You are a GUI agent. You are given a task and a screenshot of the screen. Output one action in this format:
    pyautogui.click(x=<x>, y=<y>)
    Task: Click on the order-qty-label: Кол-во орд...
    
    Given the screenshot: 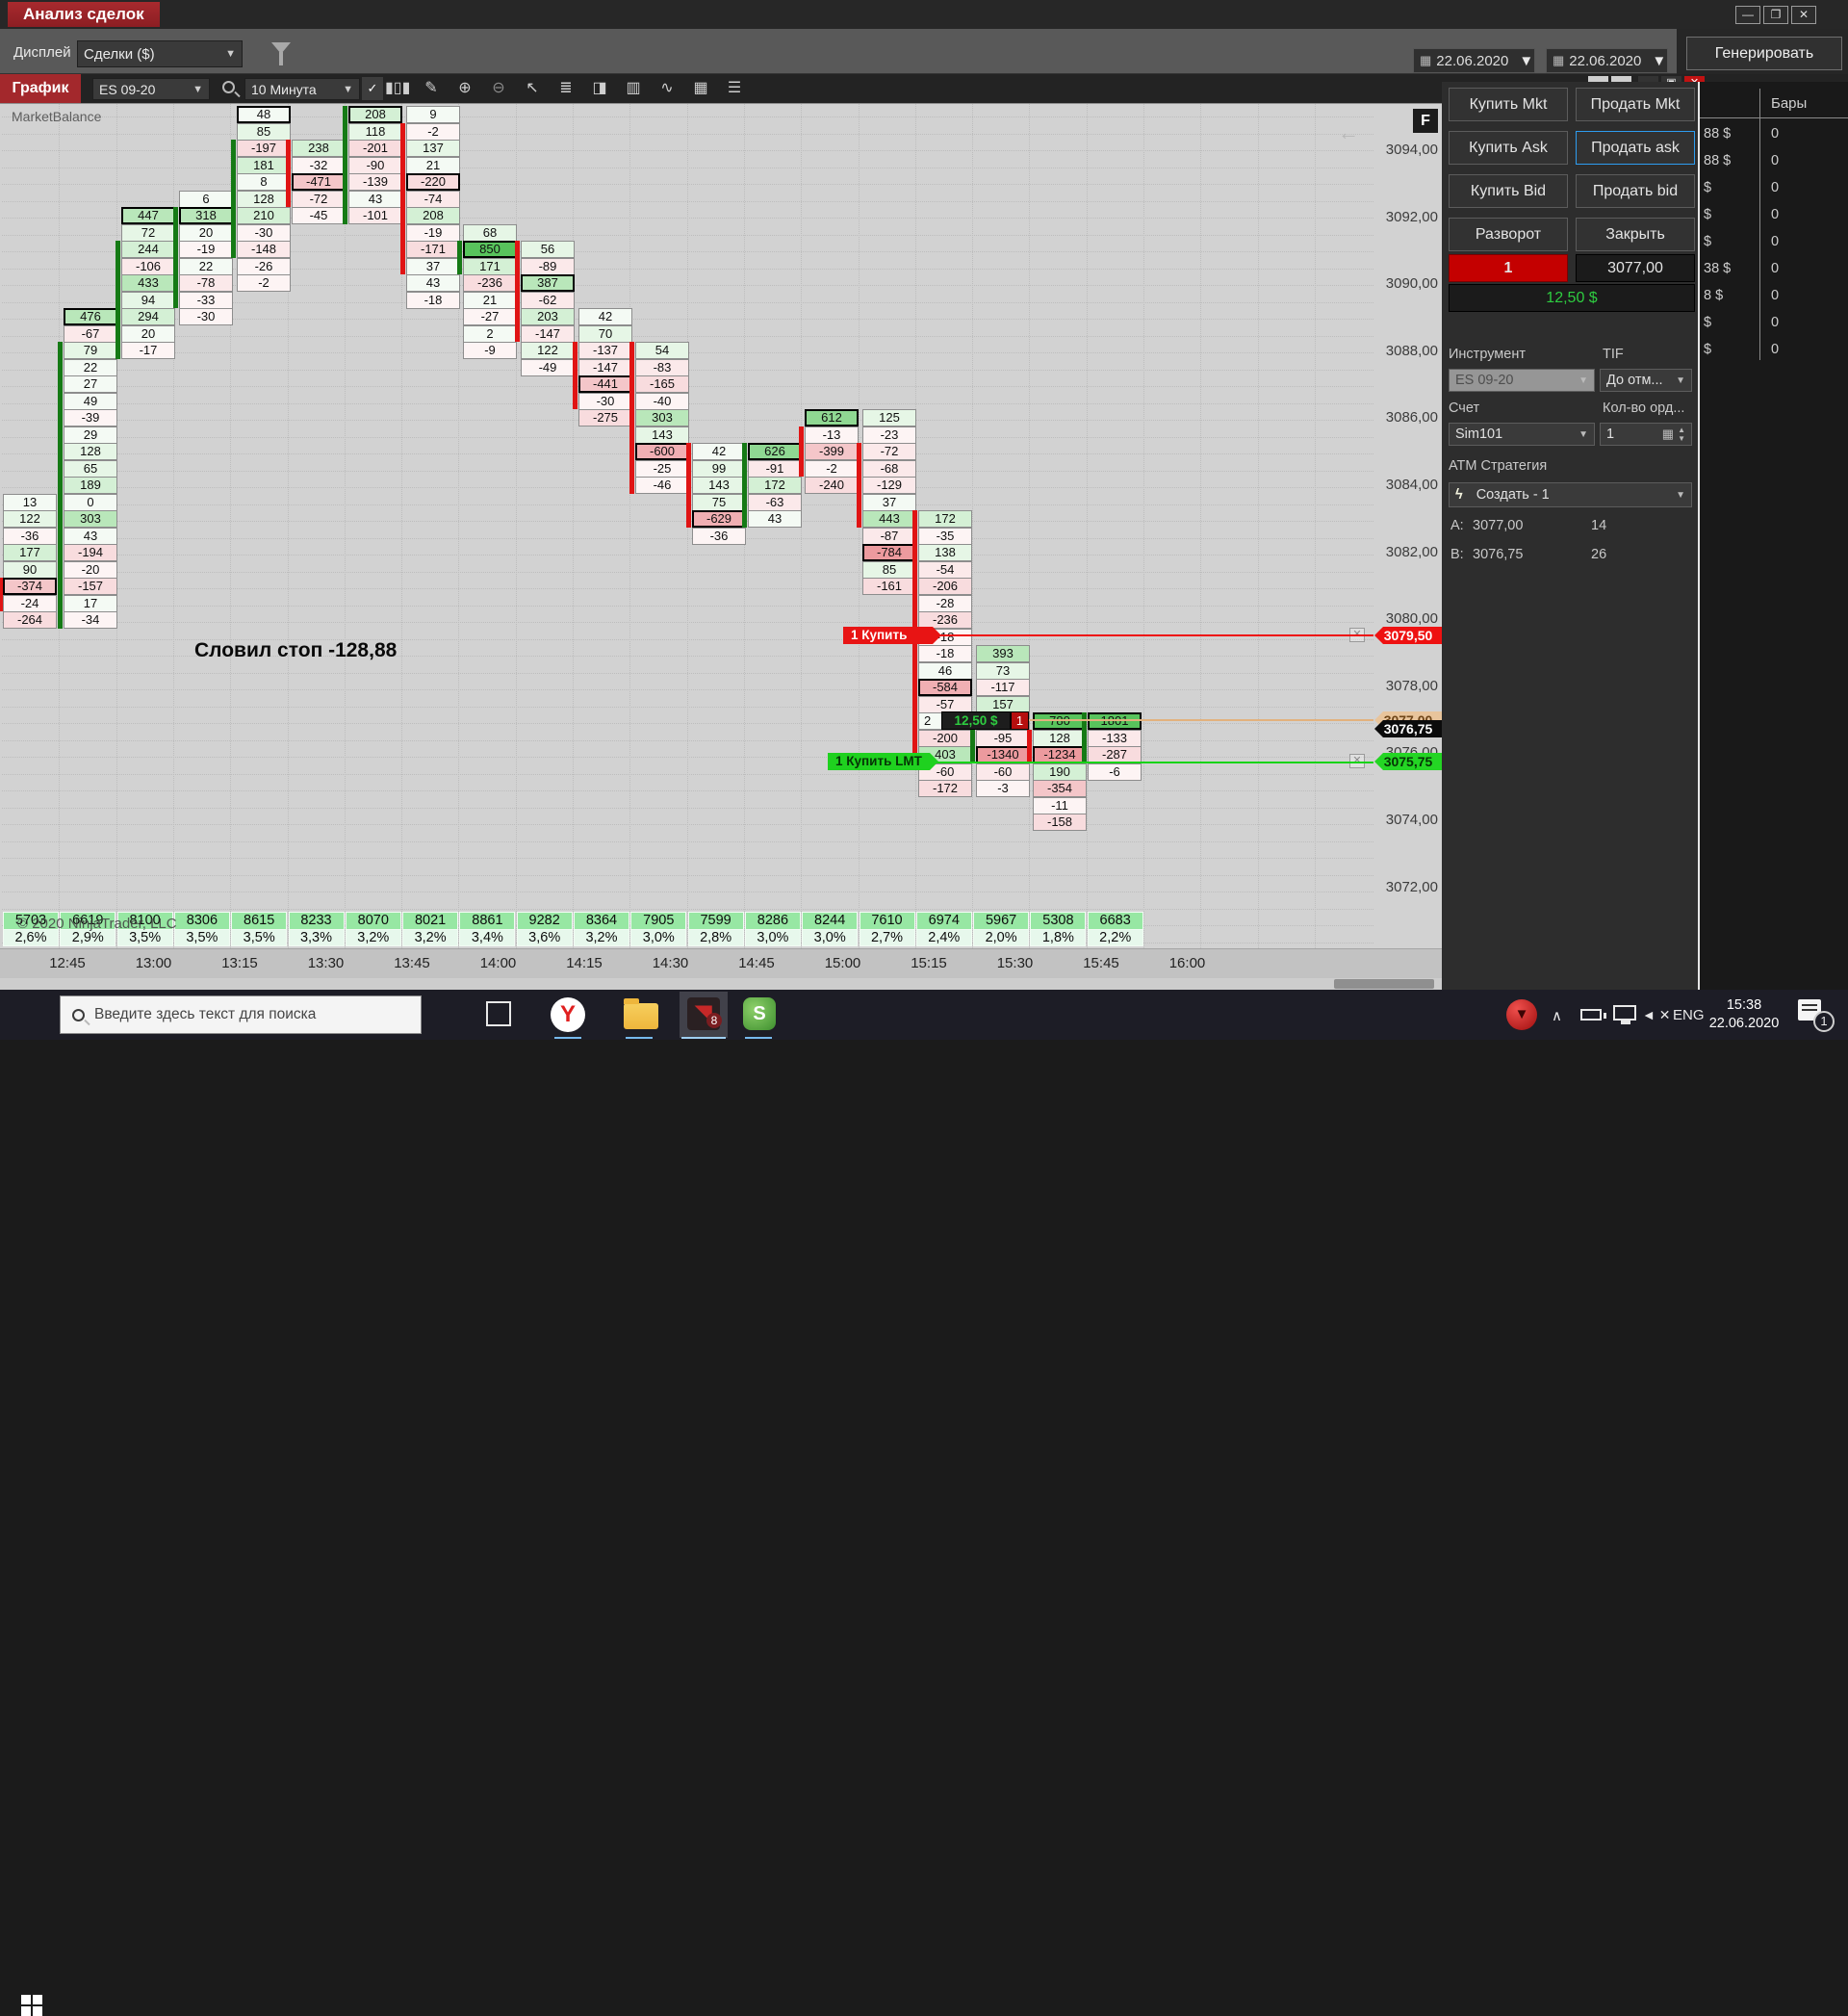 What is the action you would take?
    pyautogui.click(x=1644, y=409)
    